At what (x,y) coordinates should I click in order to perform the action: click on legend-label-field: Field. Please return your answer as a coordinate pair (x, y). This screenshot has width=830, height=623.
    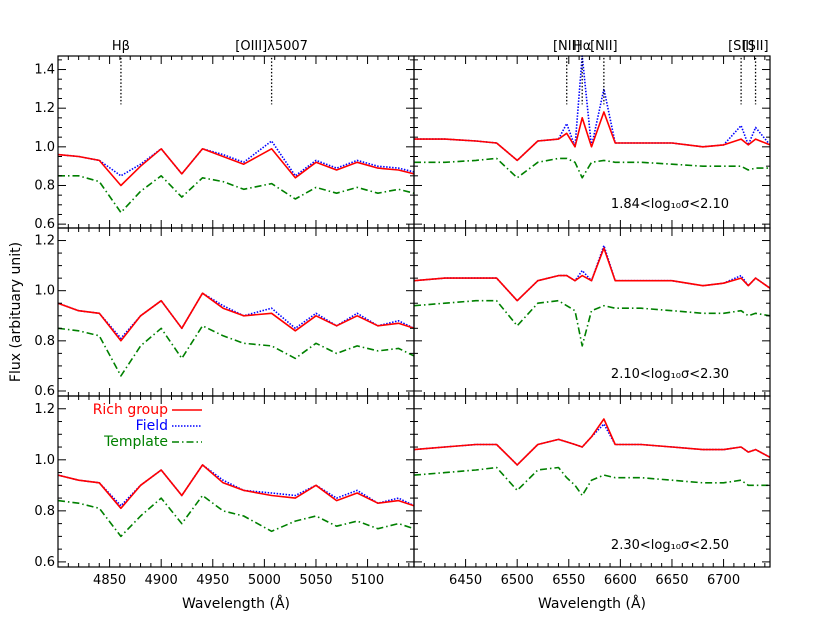
    Looking at the image, I should click on (152, 426).